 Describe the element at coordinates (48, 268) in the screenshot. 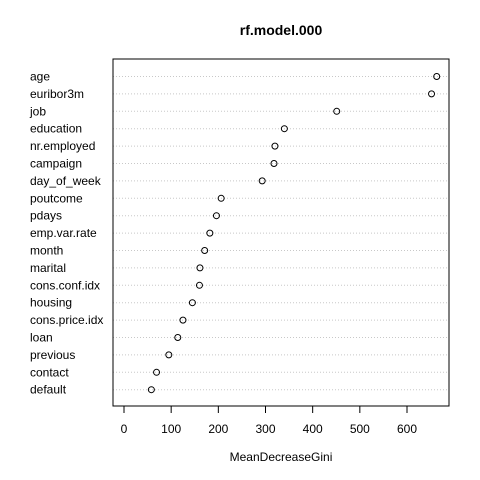

I see `category-label: marital` at that location.